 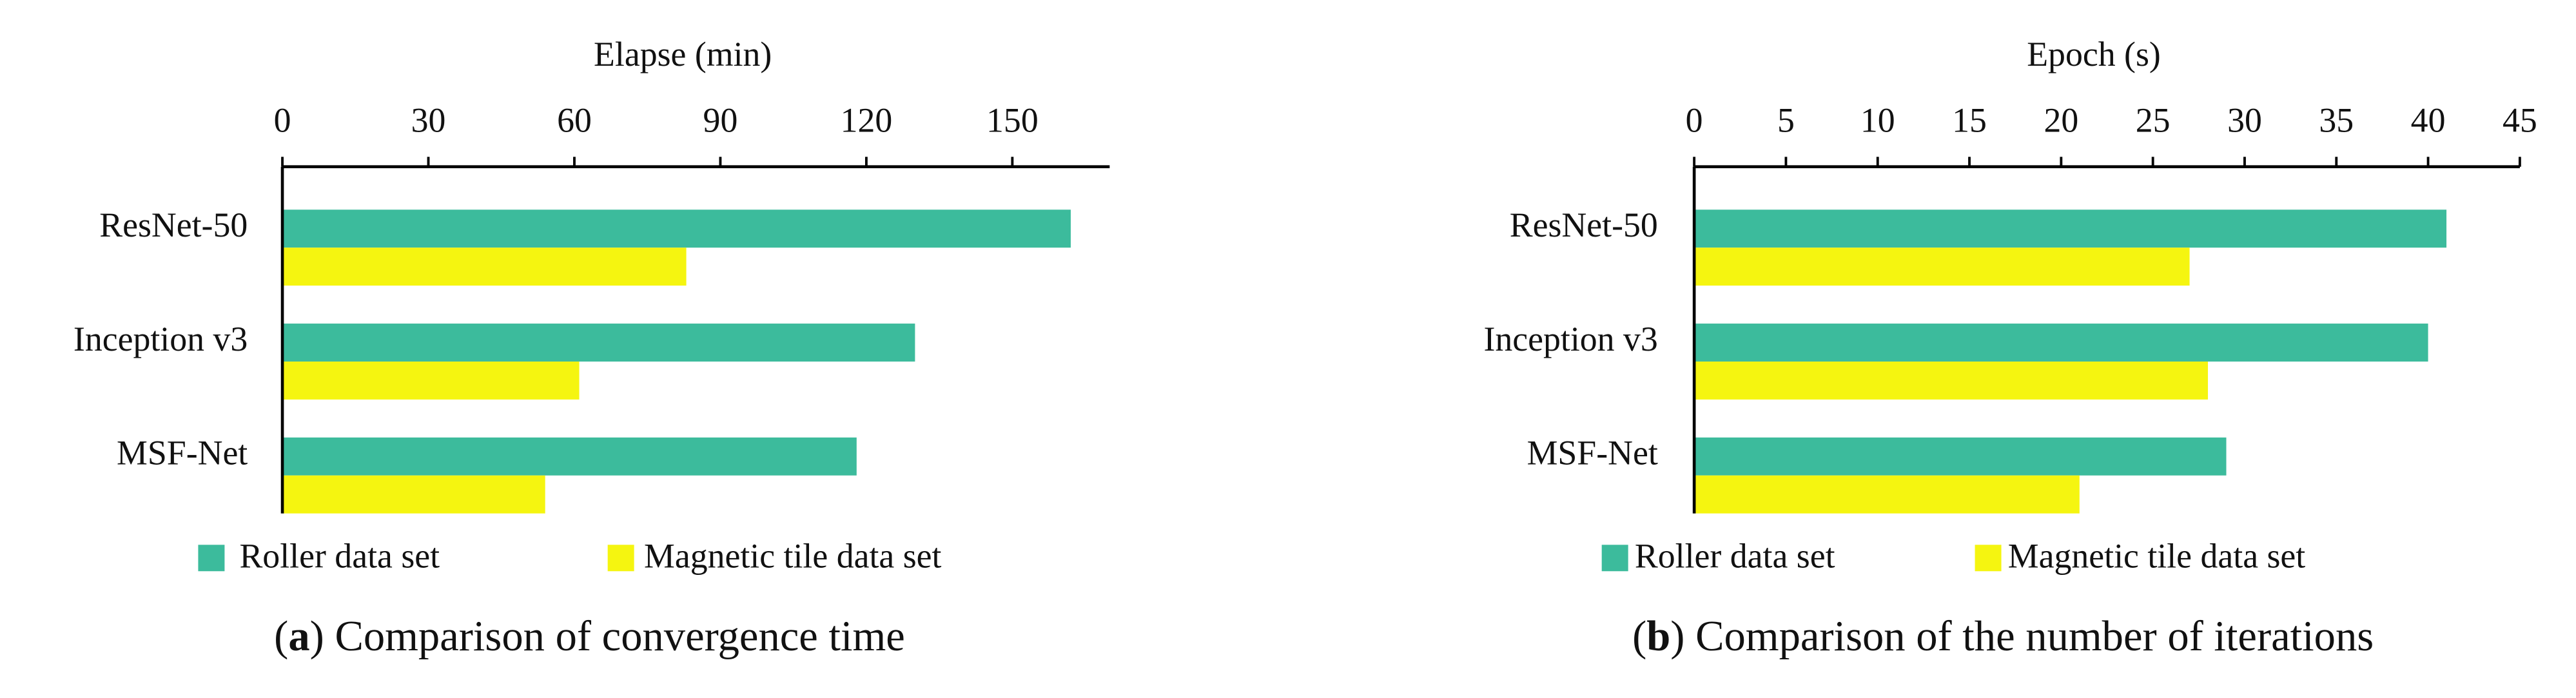 I want to click on x-tick-label: 35, so click(x=2337, y=120).